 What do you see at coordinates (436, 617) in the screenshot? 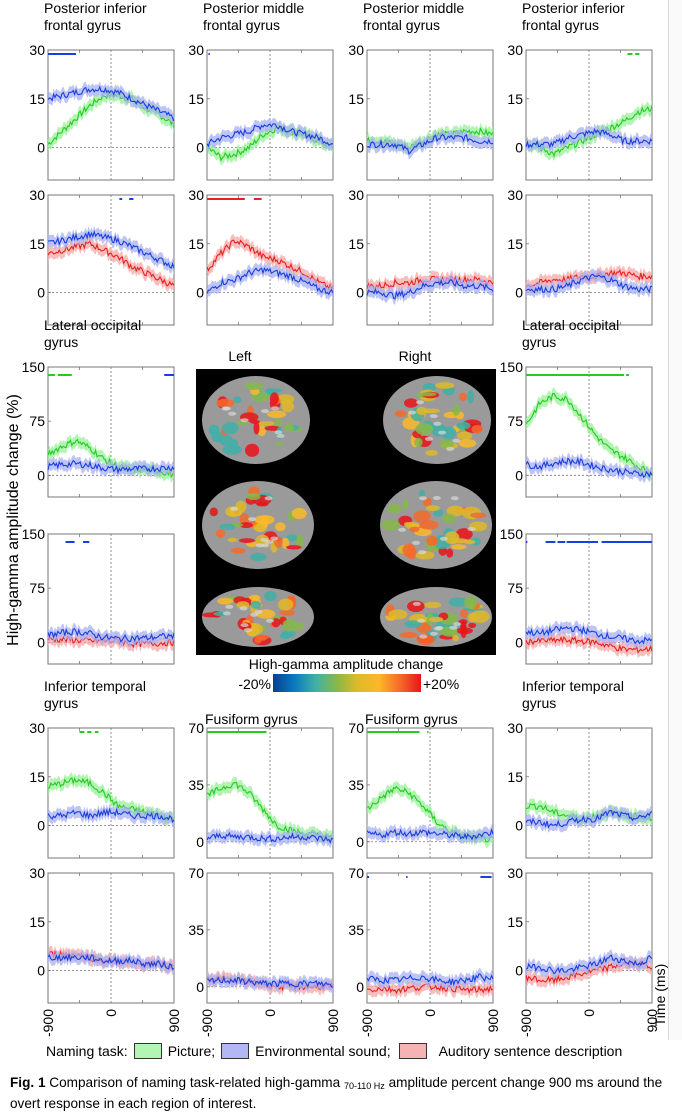
I see `brain-right-ventral` at bounding box center [436, 617].